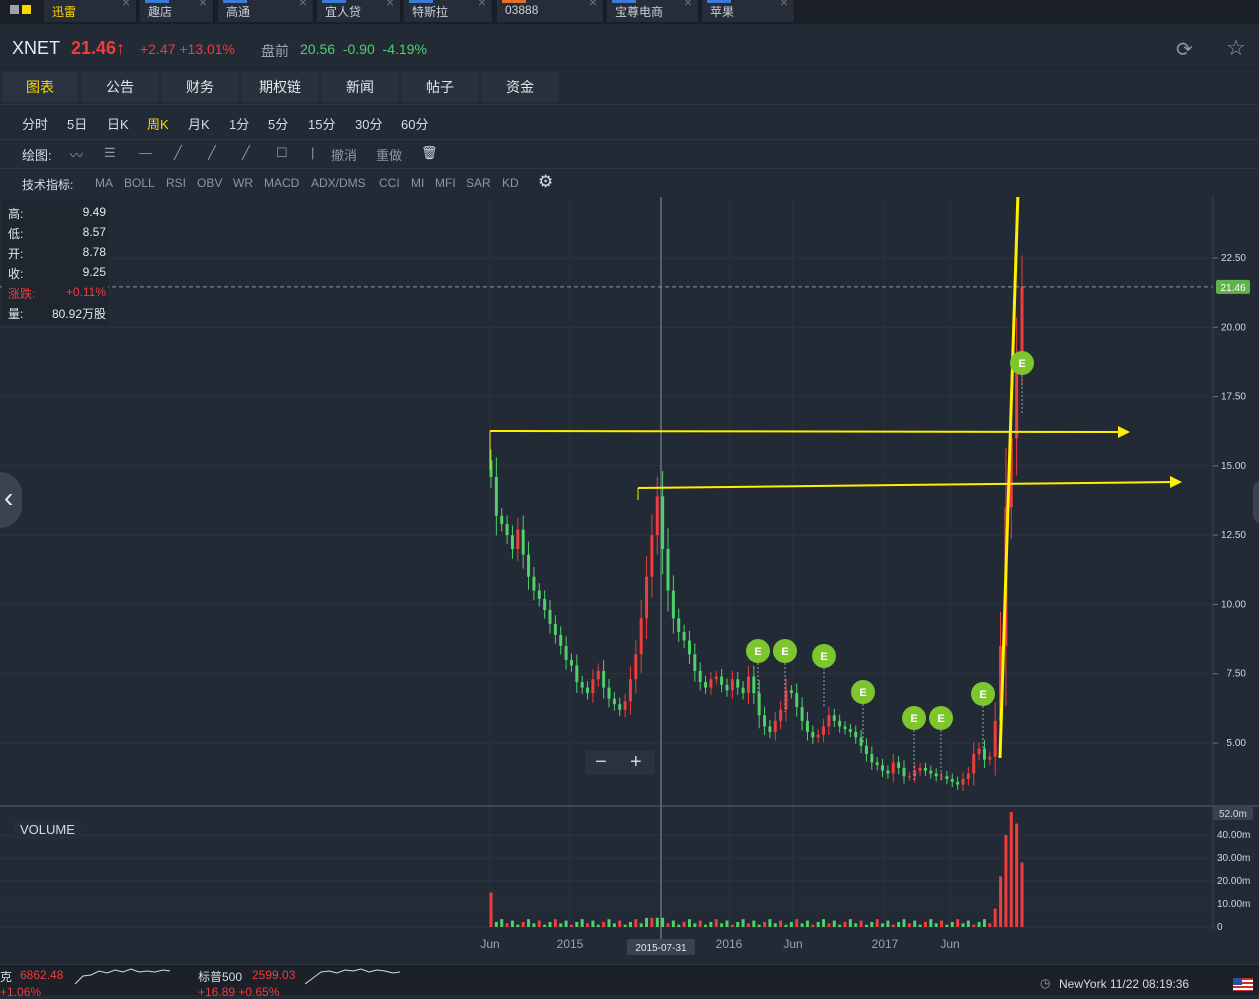  I want to click on period-intraday: 分时, so click(35, 124).